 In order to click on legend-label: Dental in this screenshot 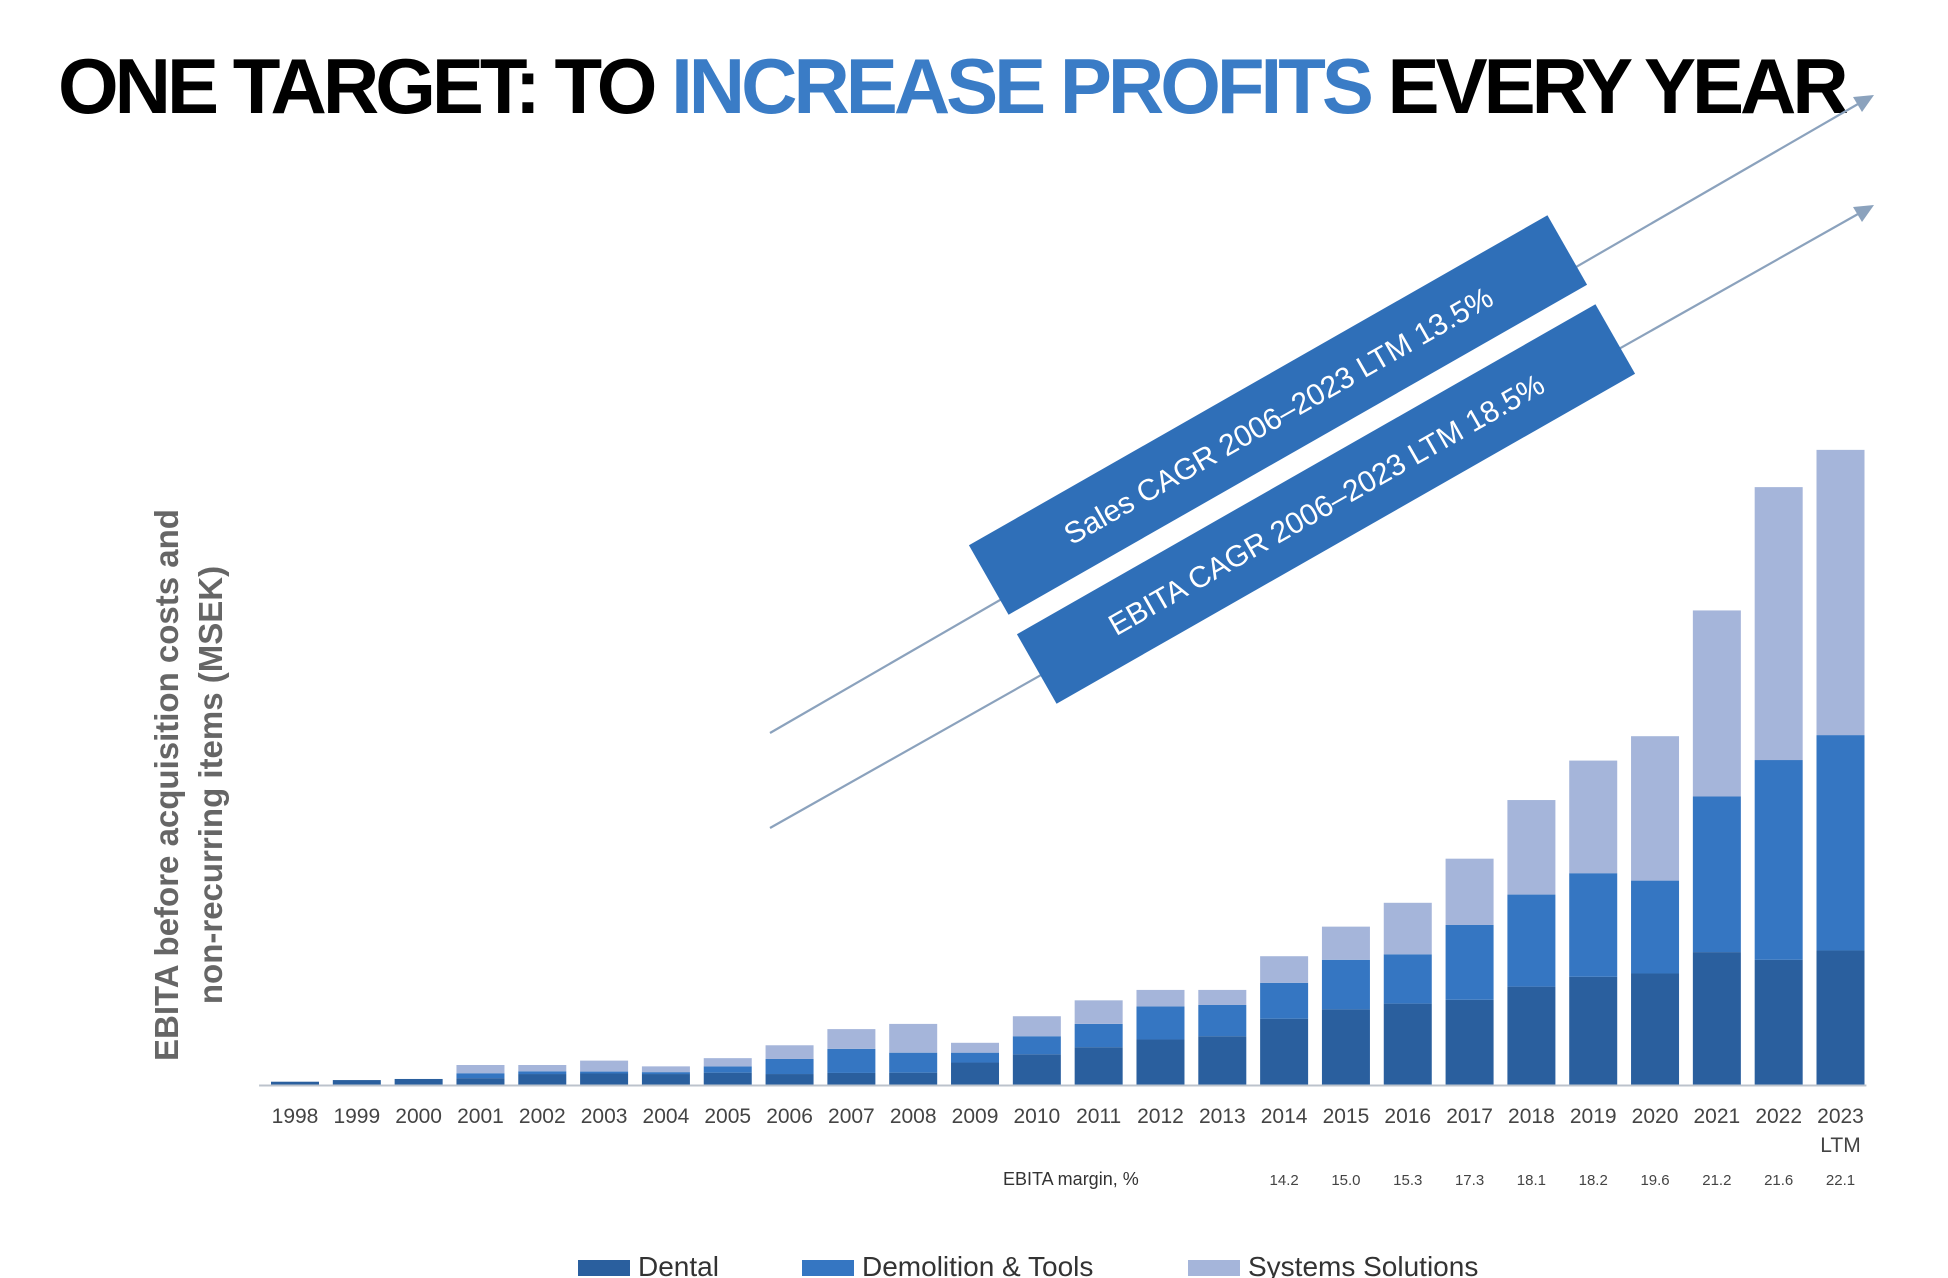, I will do `click(678, 1264)`.